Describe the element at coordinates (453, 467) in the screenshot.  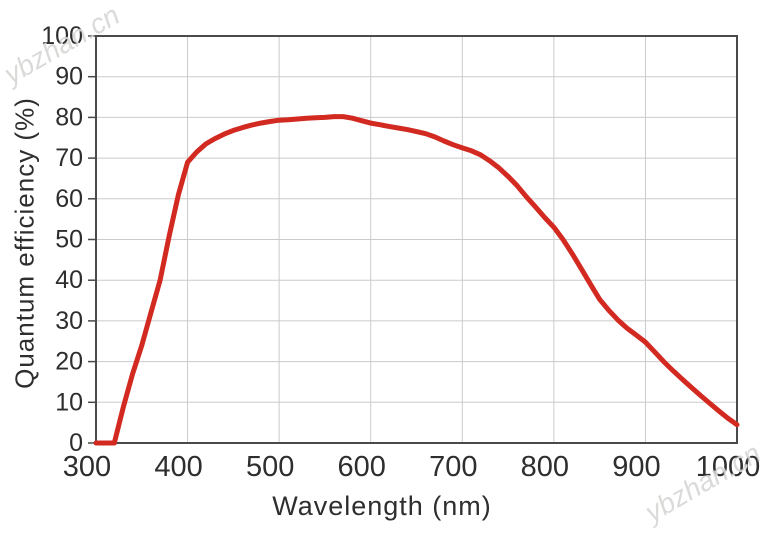
I see `x-tick-label: 700` at that location.